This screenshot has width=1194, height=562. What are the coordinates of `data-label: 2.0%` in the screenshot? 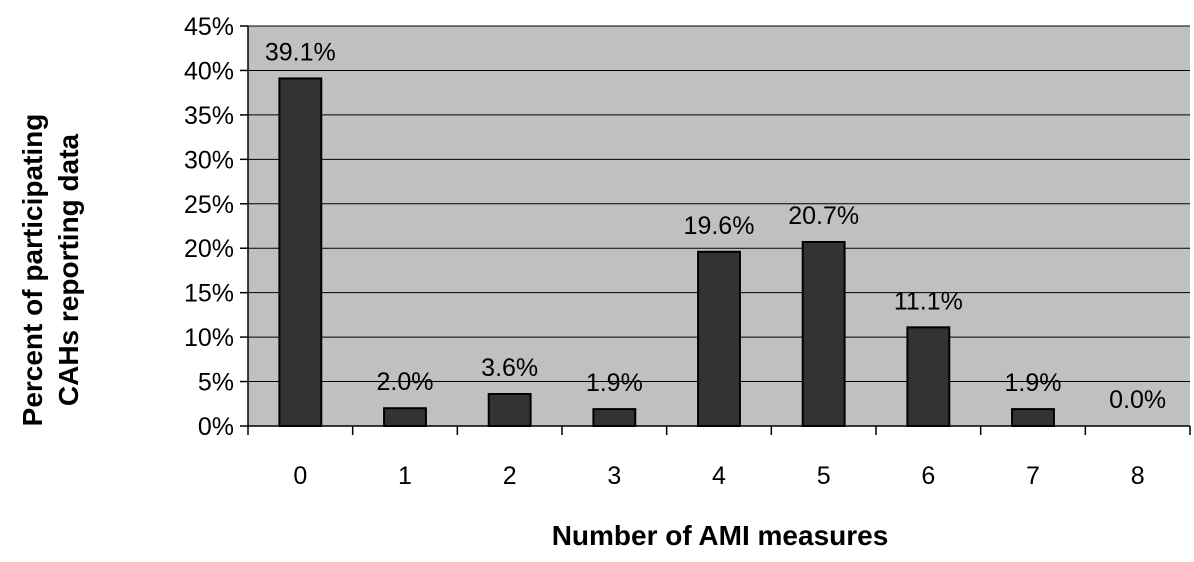 It's located at (405, 382).